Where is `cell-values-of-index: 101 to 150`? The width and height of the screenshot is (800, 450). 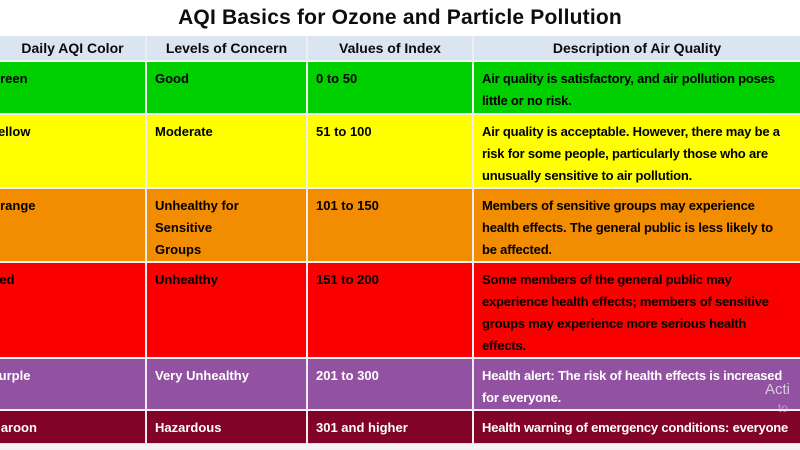
cell-values-of-index: 101 to 150 is located at coordinates (391, 226).